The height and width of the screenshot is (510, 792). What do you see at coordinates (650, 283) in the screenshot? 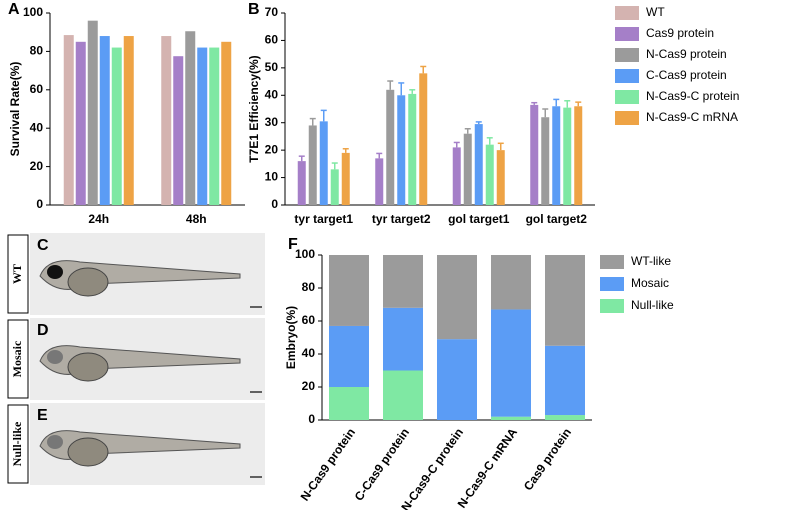
I see `legend-label: Mosaic` at bounding box center [650, 283].